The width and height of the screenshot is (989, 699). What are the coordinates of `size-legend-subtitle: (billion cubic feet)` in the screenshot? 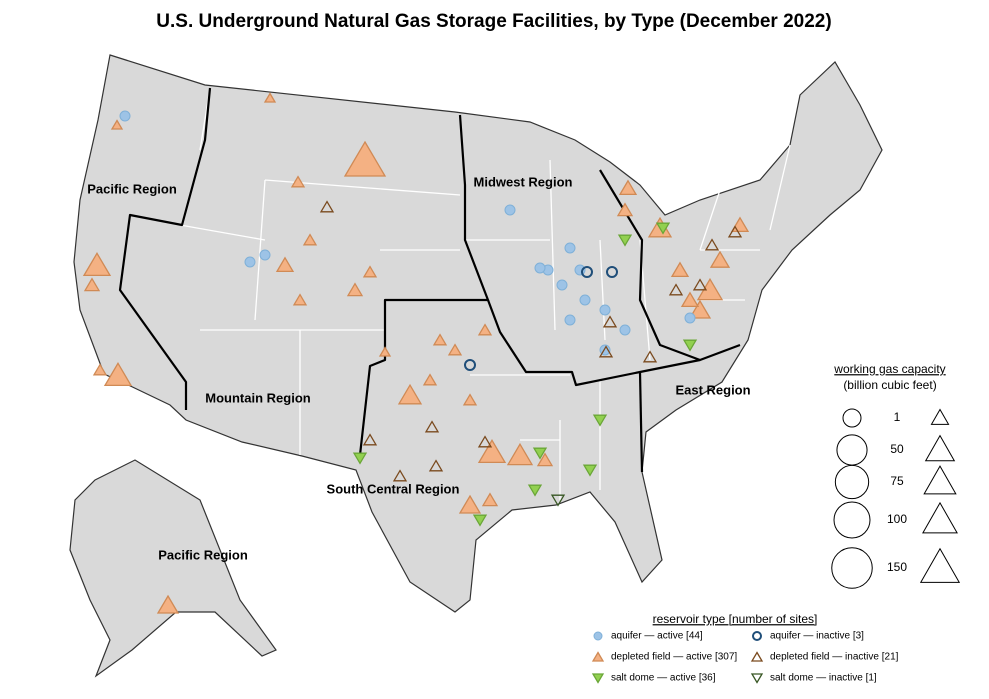 It's located at (889, 385).